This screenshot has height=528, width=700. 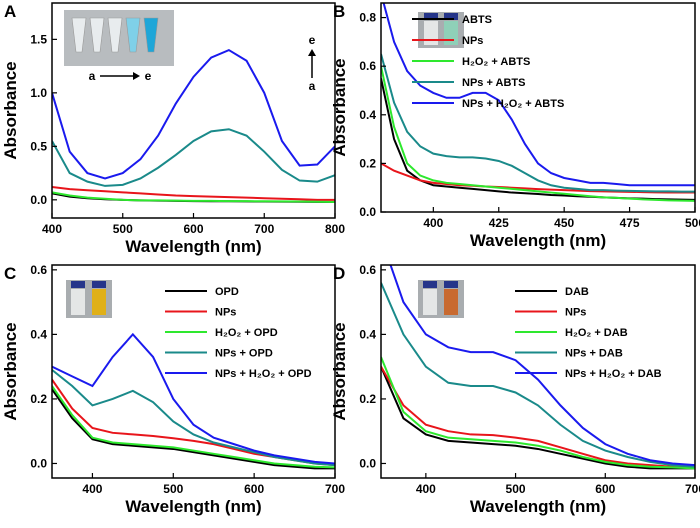 What do you see at coordinates (594, 354) in the screenshot?
I see `legend-label: NPs + DAB` at bounding box center [594, 354].